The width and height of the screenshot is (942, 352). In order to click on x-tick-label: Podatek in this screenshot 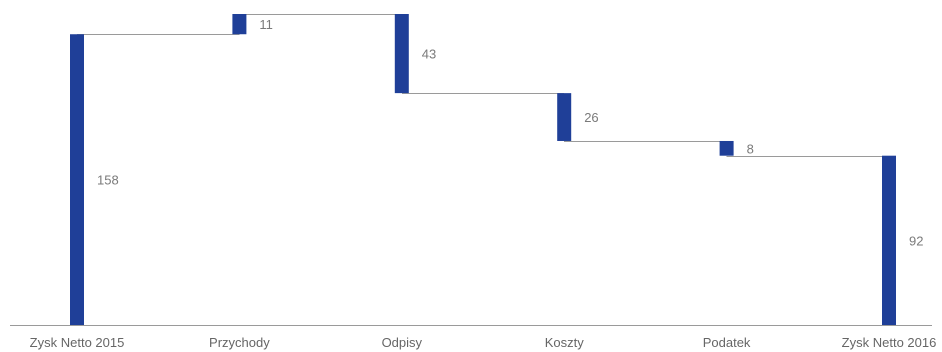, I will do `click(727, 342)`.